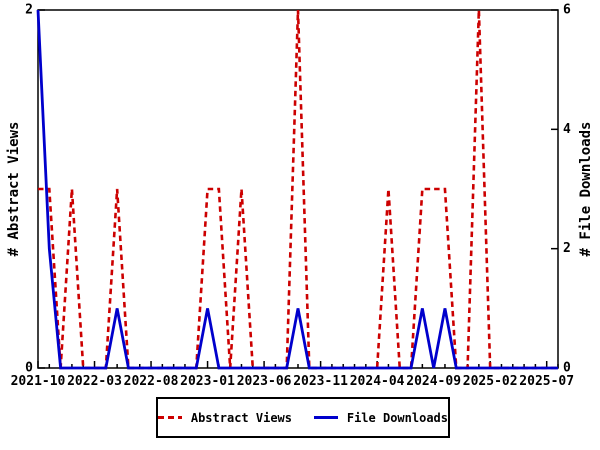 Image resolution: width=600 pixels, height=450 pixels. I want to click on file-downloads-legend-label: File Downloads, so click(397, 417).